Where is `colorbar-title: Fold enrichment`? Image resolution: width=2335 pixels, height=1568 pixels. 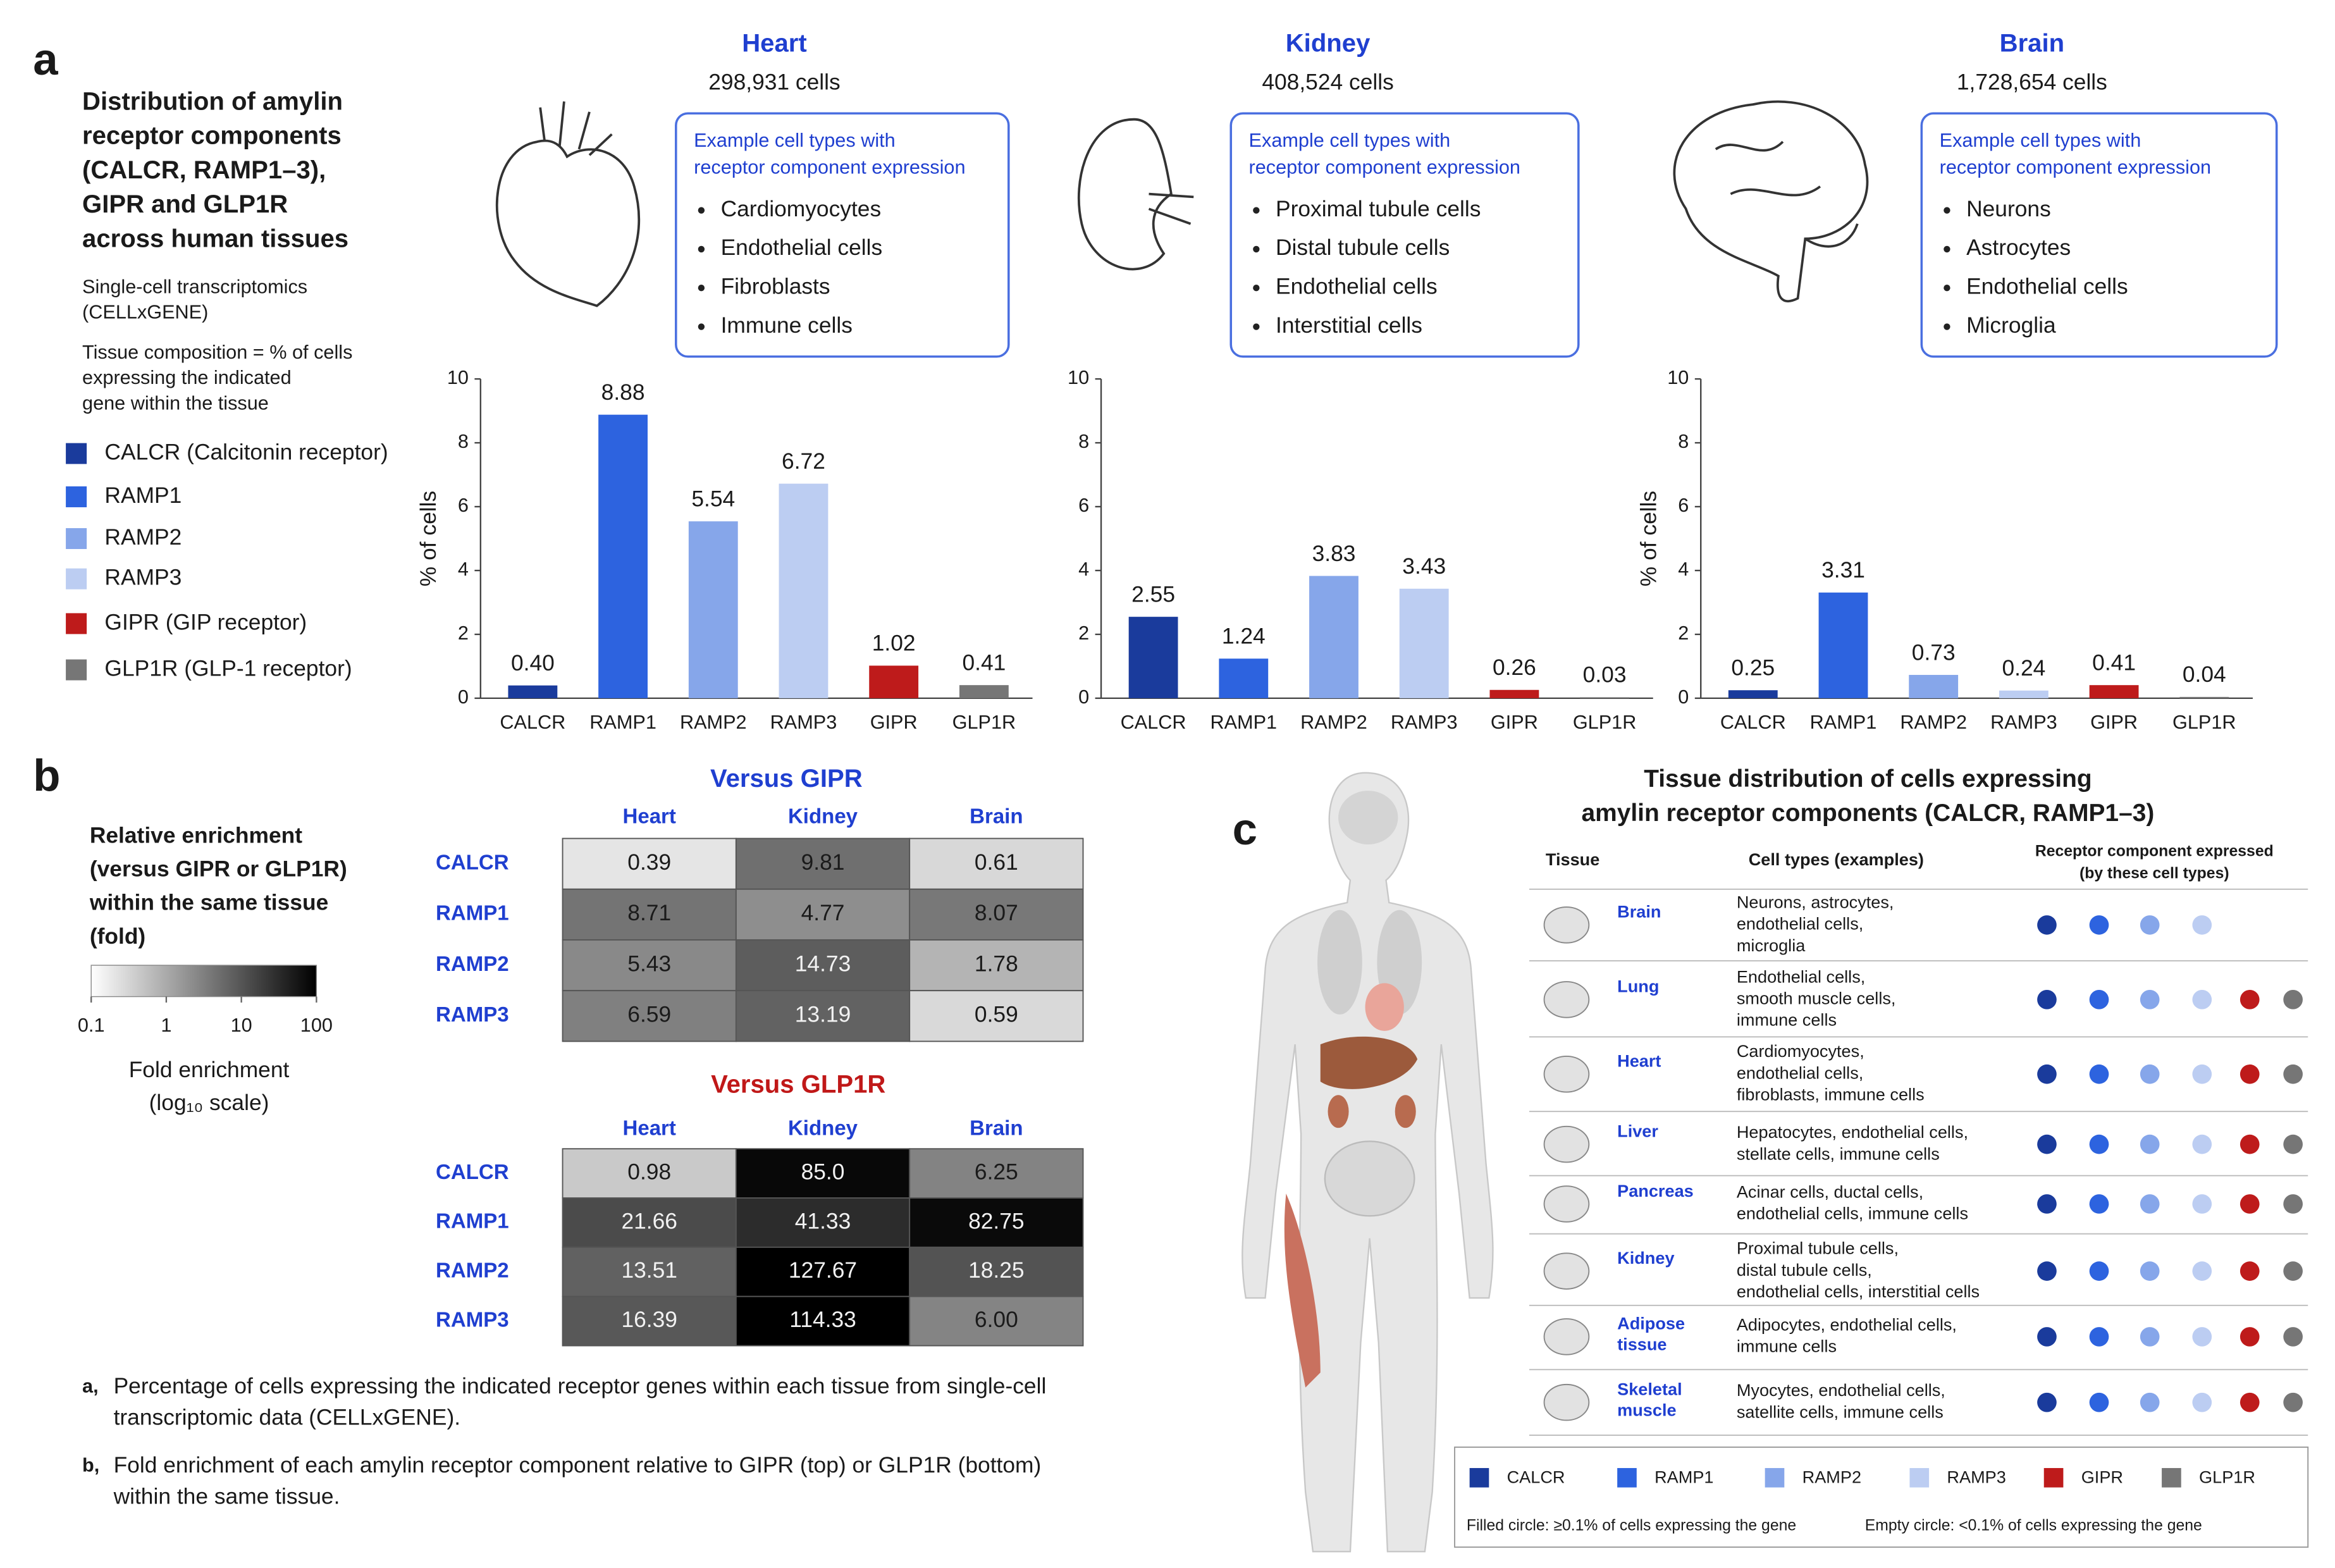 colorbar-title: Fold enrichment is located at coordinates (209, 1070).